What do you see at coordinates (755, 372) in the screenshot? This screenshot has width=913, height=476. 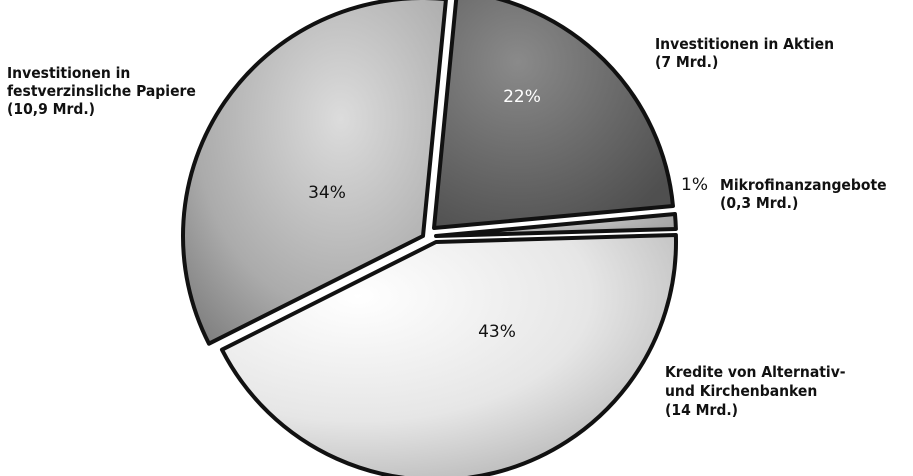 I see `slice-category-label: Kredite von Alternativ-` at bounding box center [755, 372].